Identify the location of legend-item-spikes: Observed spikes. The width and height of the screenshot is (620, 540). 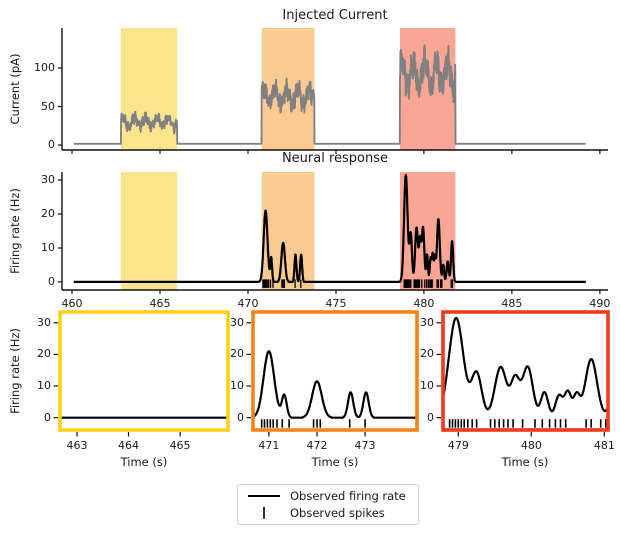
(326, 513).